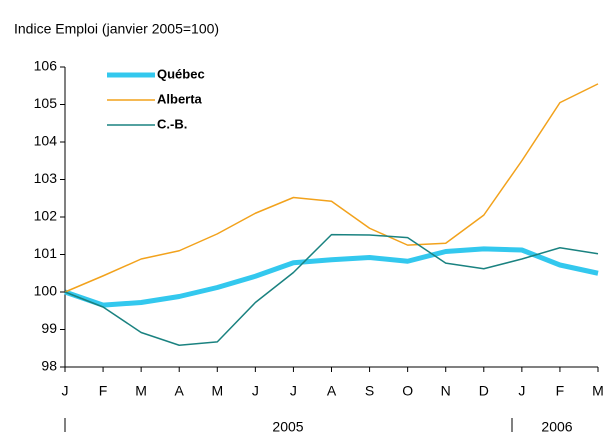 Image resolution: width=608 pixels, height=435 pixels. Describe the element at coordinates (331, 277) in the screenshot. I see `series-line` at that location.